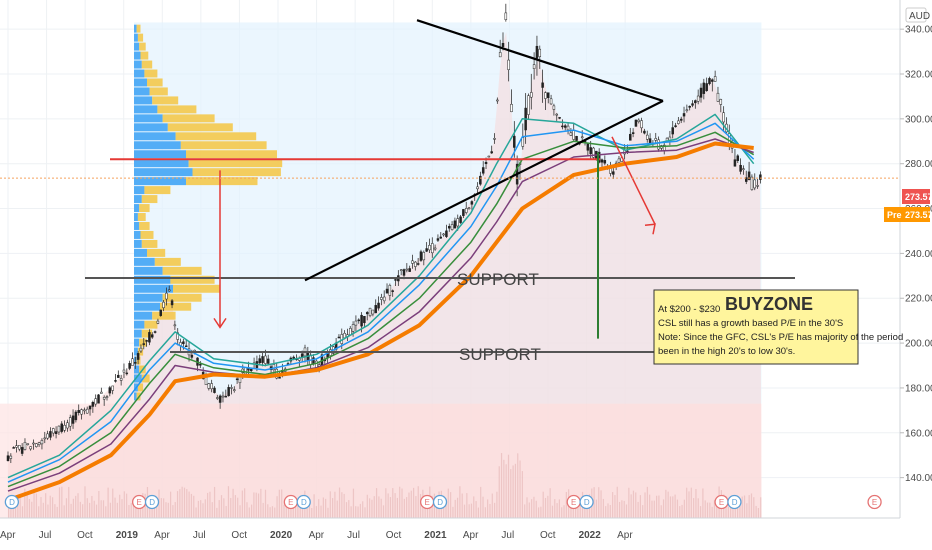 This screenshot has height=550, width=932. What do you see at coordinates (916, 275) in the screenshot?
I see `y-axis-background` at bounding box center [916, 275].